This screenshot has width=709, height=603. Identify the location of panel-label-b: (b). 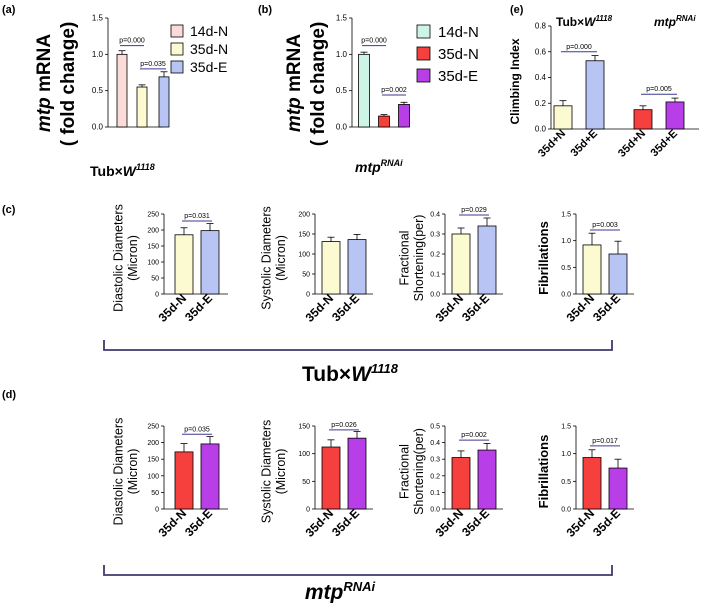
(265, 10).